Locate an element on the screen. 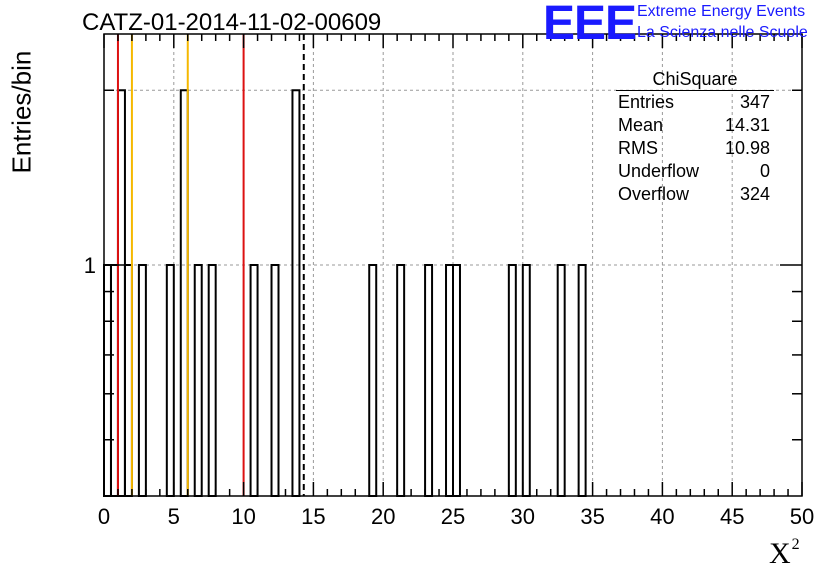 The image size is (836, 572). stats-value: 14.31 is located at coordinates (747, 125).